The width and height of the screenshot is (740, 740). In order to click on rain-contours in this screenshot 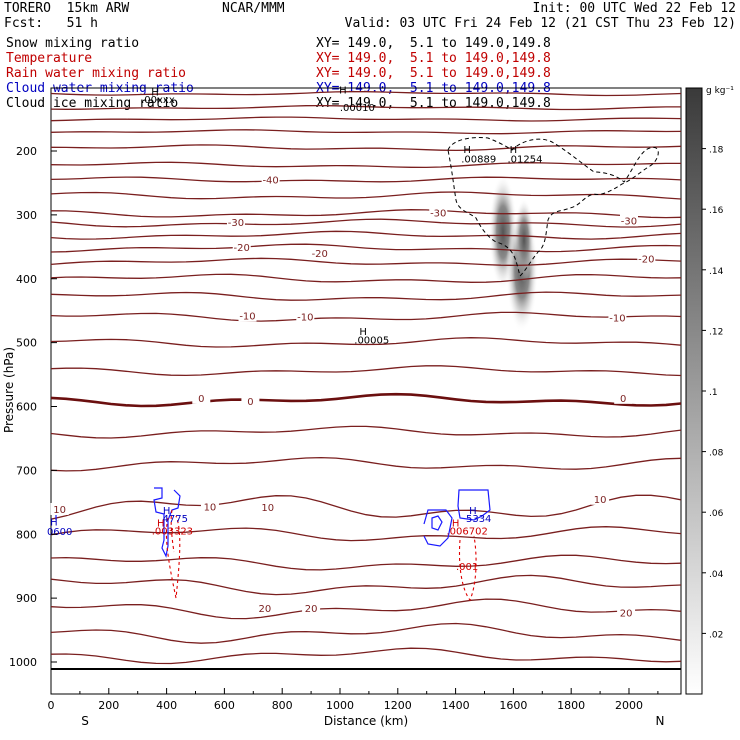, I will do `click(321, 555)`.